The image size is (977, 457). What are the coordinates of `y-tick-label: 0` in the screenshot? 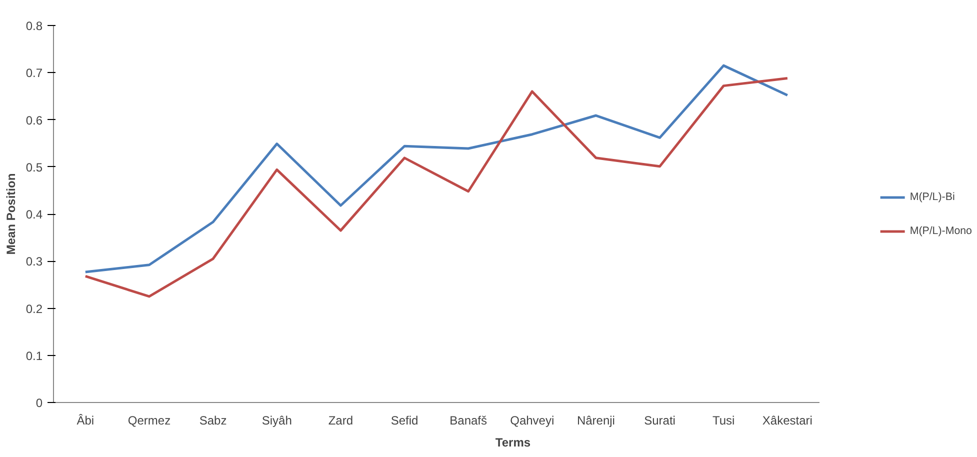 It's located at (39, 403).